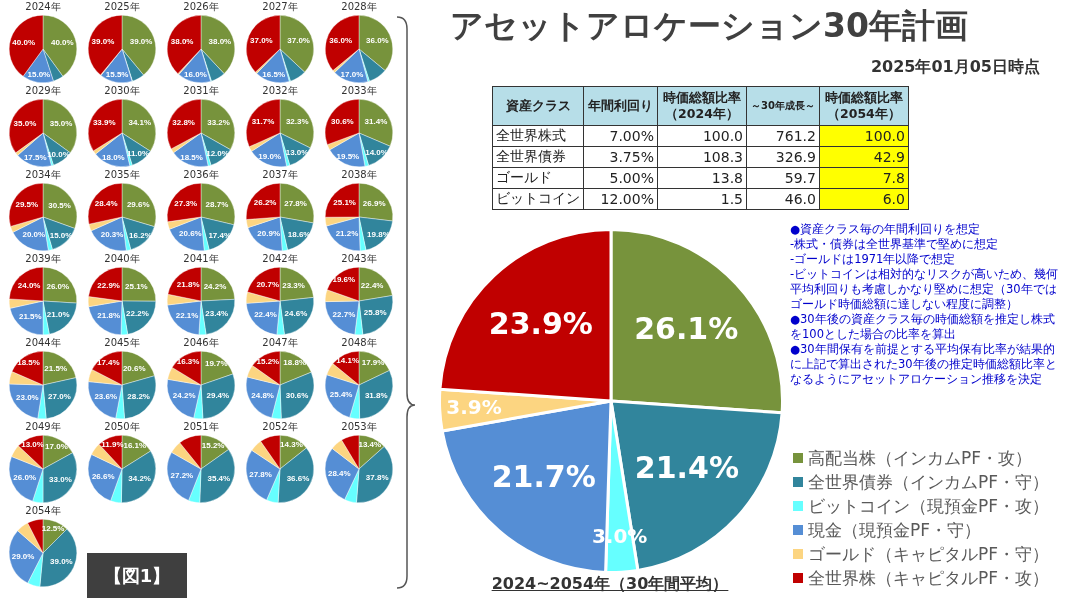 Image resolution: width=1066 pixels, height=600 pixels. I want to click on data-label: 21.4%, so click(686, 468).